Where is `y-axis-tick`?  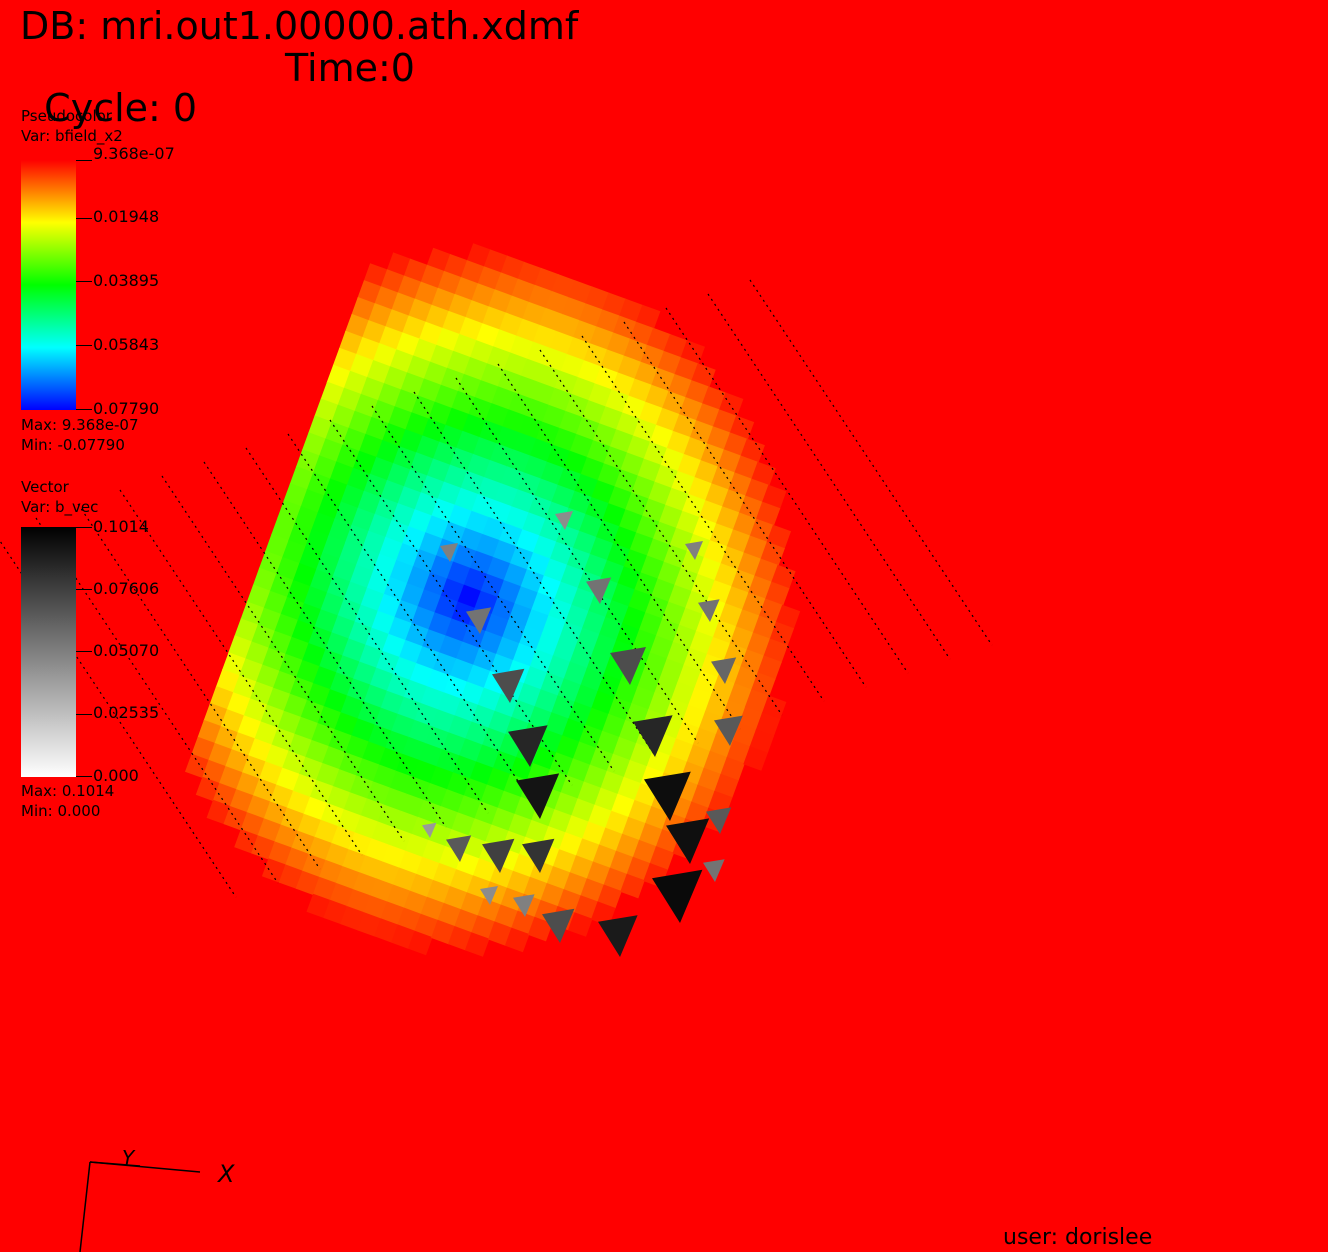 y-axis-tick is located at coordinates (115, 1164).